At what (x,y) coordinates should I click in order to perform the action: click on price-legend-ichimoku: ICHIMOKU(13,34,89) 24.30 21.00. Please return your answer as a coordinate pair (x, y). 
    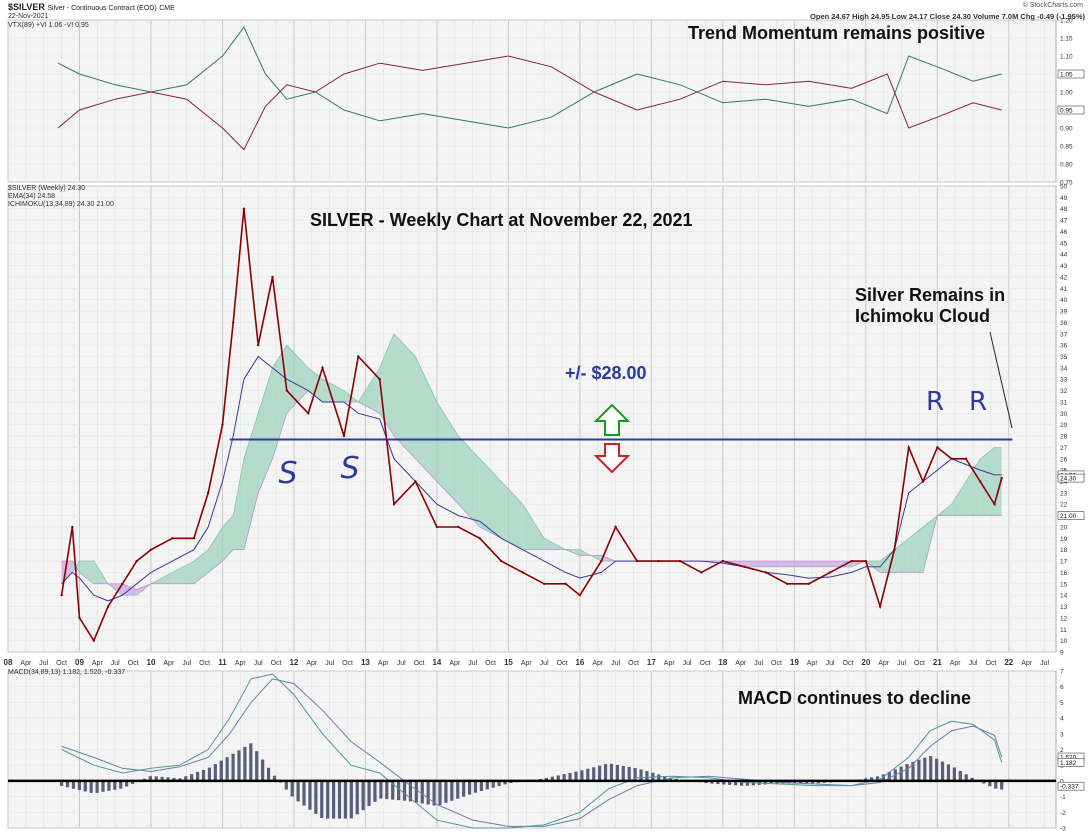
    Looking at the image, I should click on (61, 204).